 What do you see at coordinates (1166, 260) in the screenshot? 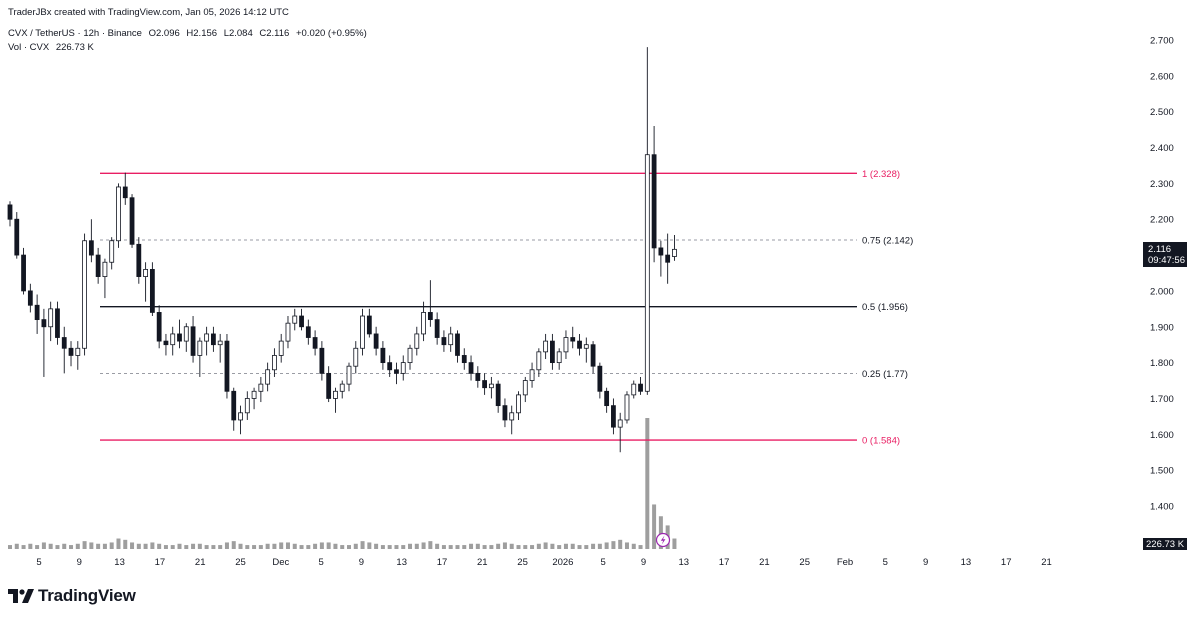
I see `bar-countdown: 09:47:56` at bounding box center [1166, 260].